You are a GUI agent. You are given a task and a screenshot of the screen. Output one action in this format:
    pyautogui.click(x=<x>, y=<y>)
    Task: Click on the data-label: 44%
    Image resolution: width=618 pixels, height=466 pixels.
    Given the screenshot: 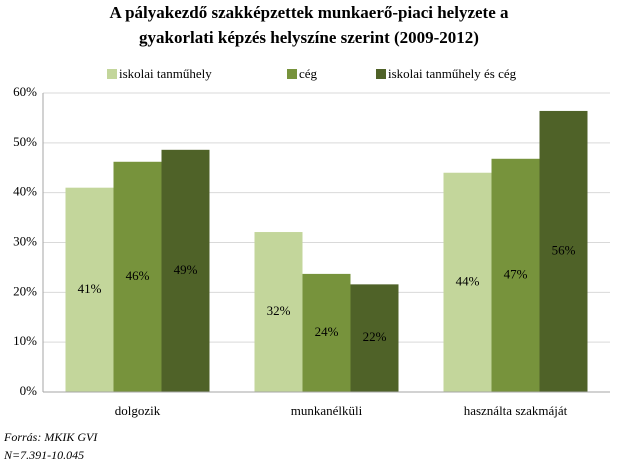 What is the action you would take?
    pyautogui.click(x=468, y=280)
    